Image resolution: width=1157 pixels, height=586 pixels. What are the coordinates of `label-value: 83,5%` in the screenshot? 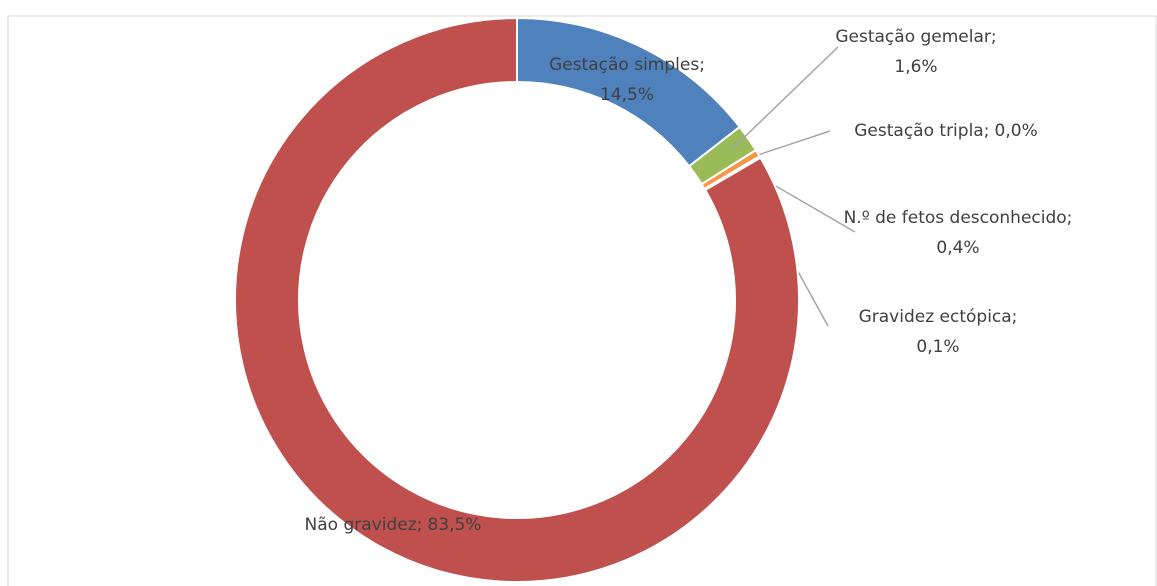 It's located at (454, 525).